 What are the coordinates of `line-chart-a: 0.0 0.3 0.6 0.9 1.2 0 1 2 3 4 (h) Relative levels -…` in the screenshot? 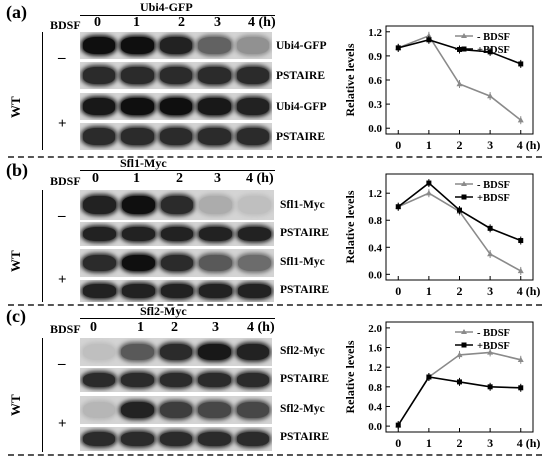 It's located at (442, 88).